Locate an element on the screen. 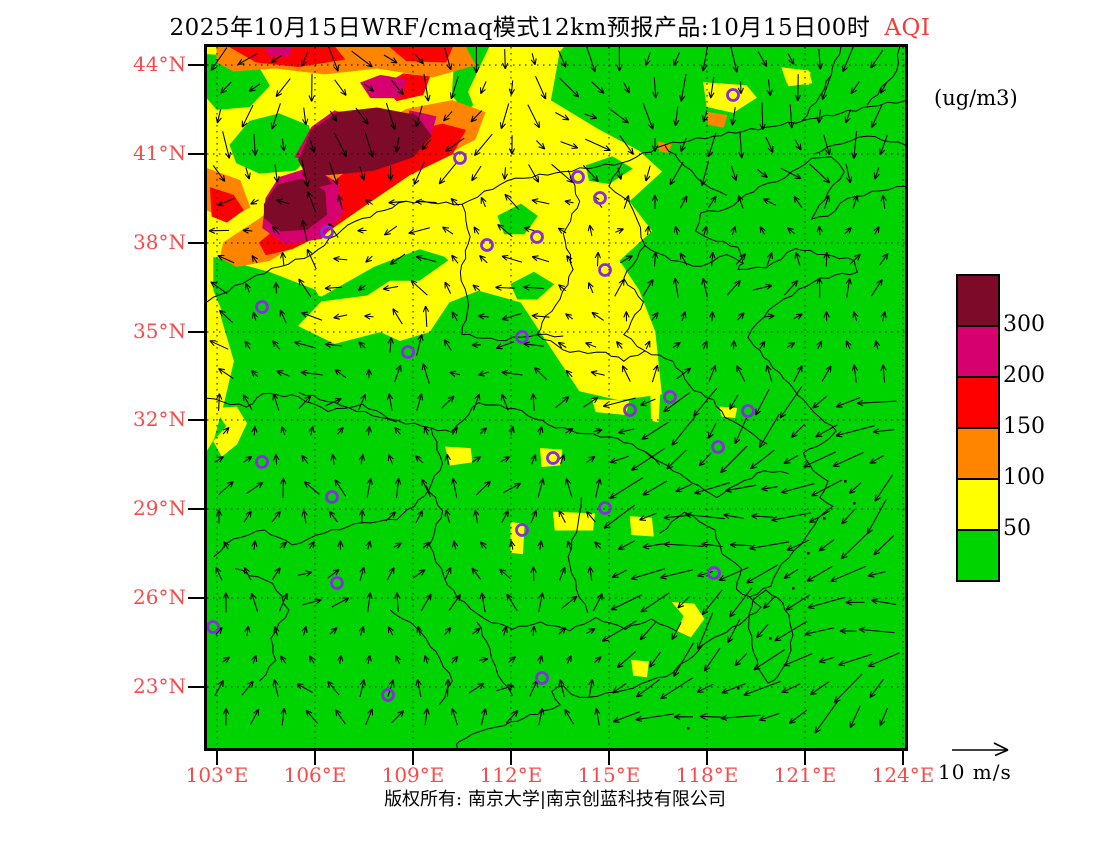  colorbar-value-label: 50 is located at coordinates (1017, 528).